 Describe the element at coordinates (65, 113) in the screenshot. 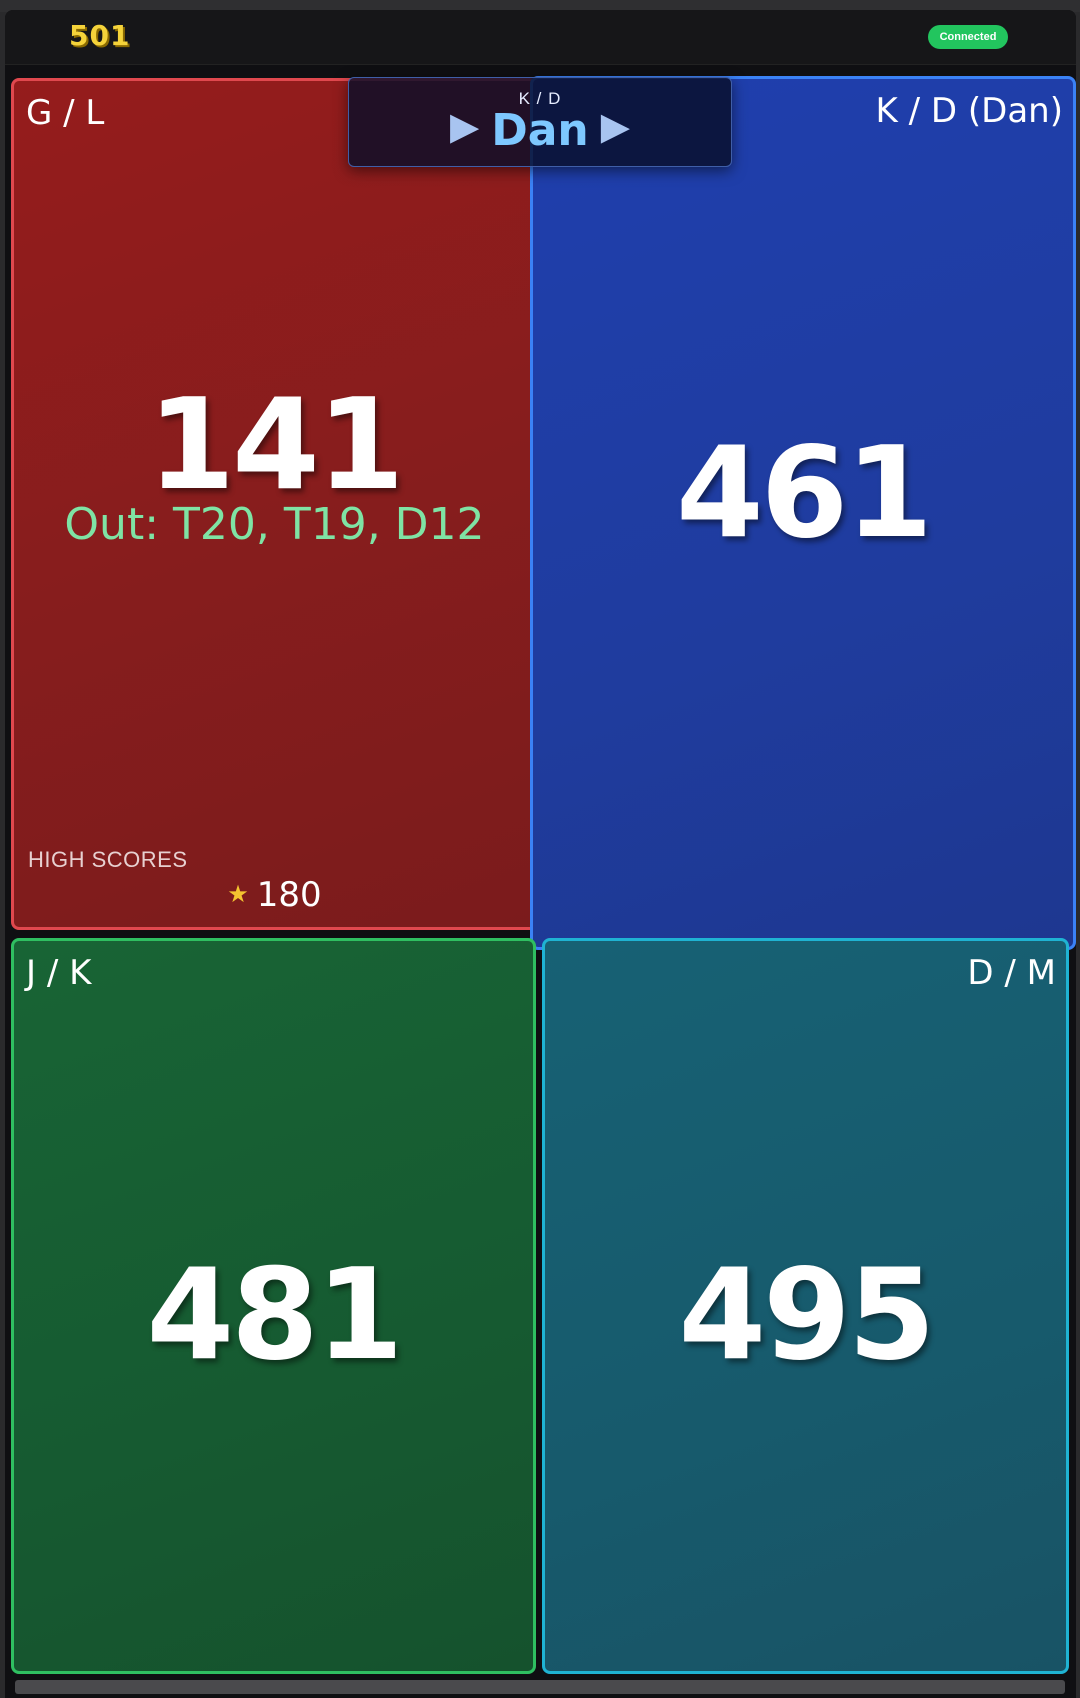

I see `team-name: G / L` at that location.